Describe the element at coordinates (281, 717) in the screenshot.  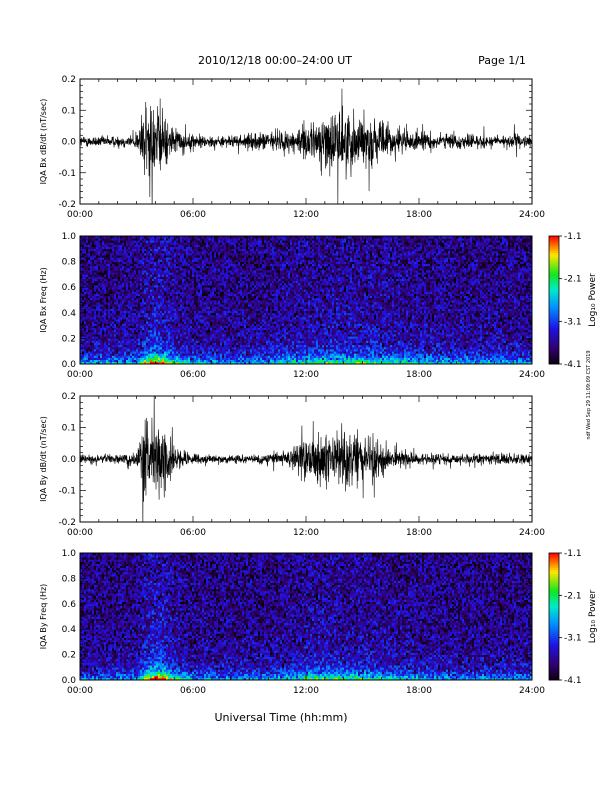
I see `universal-time-label: Universal Time (hh:mm)` at that location.